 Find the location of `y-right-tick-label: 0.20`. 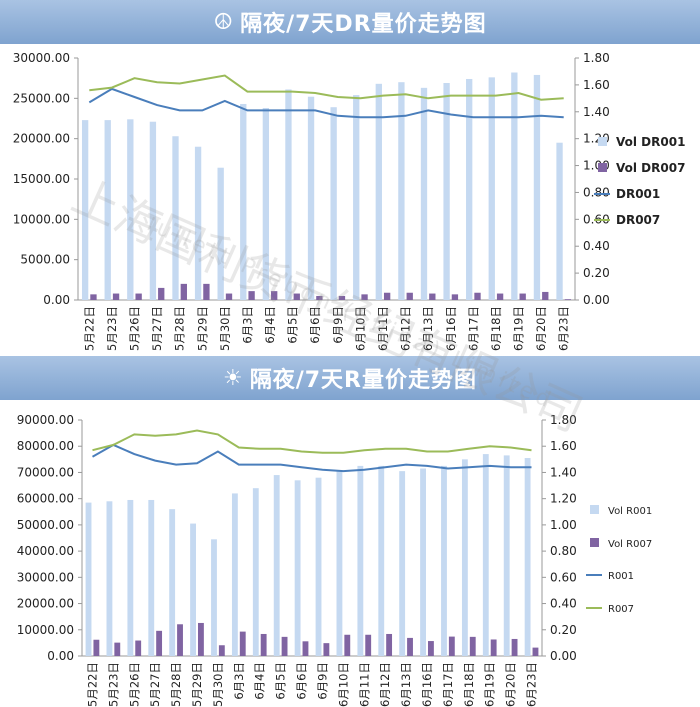

y-right-tick-label: 0.20 is located at coordinates (563, 630).